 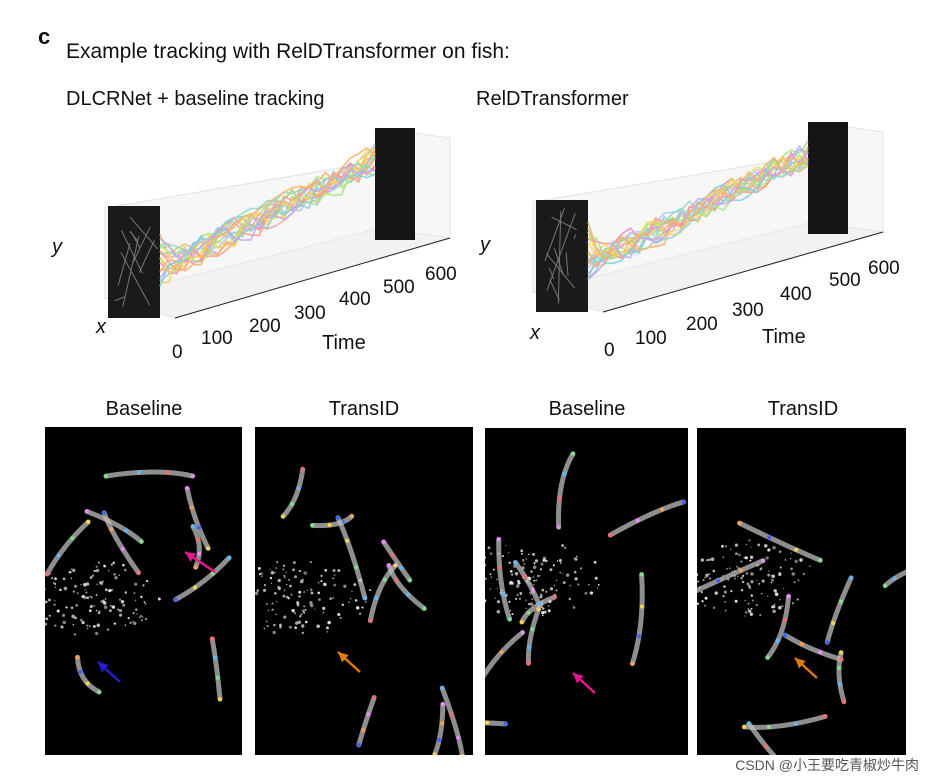 What do you see at coordinates (44, 36) in the screenshot?
I see `panel-letter: c` at bounding box center [44, 36].